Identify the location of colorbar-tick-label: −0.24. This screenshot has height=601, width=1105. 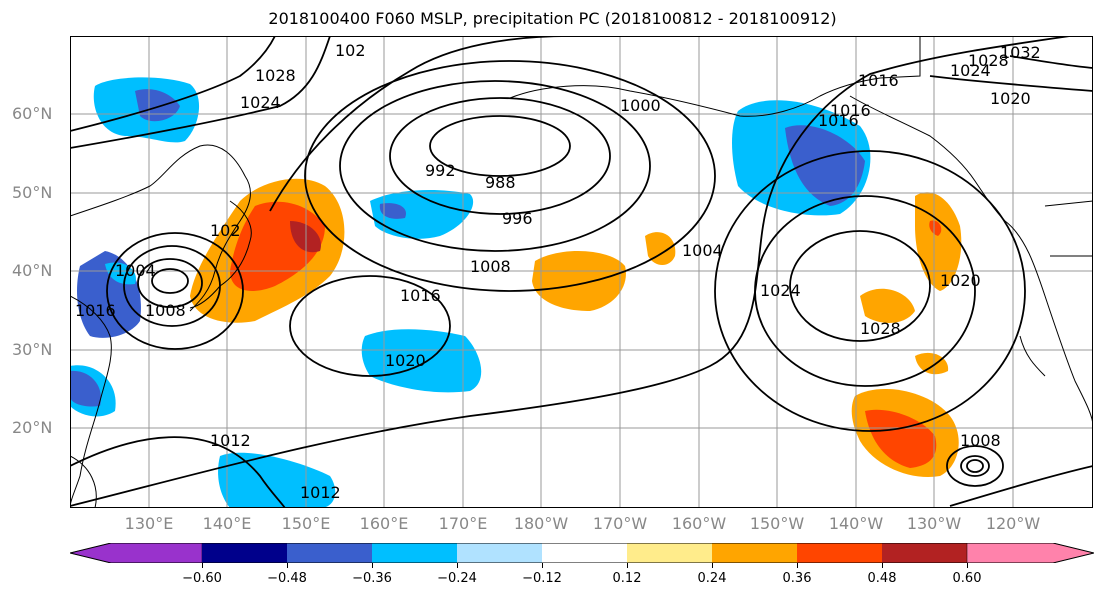
(457, 578).